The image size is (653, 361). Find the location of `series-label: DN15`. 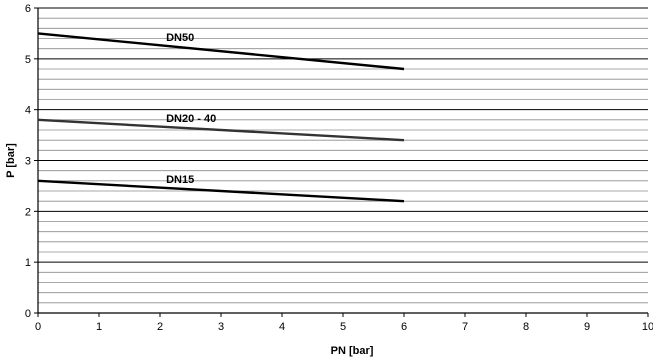

series-label: DN15 is located at coordinates (180, 180).